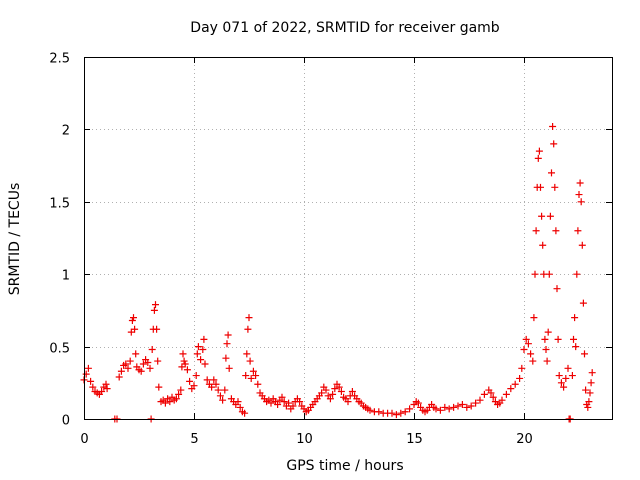 This screenshot has width=640, height=480. Describe the element at coordinates (194, 439) in the screenshot. I see `x-tick-label: 5` at that location.